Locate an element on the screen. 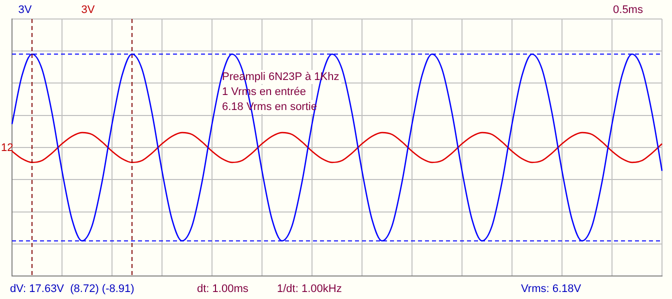 This screenshot has height=299, width=672. text: dV: 17.63V (8.72) (-8.91) is located at coordinates (72, 289).